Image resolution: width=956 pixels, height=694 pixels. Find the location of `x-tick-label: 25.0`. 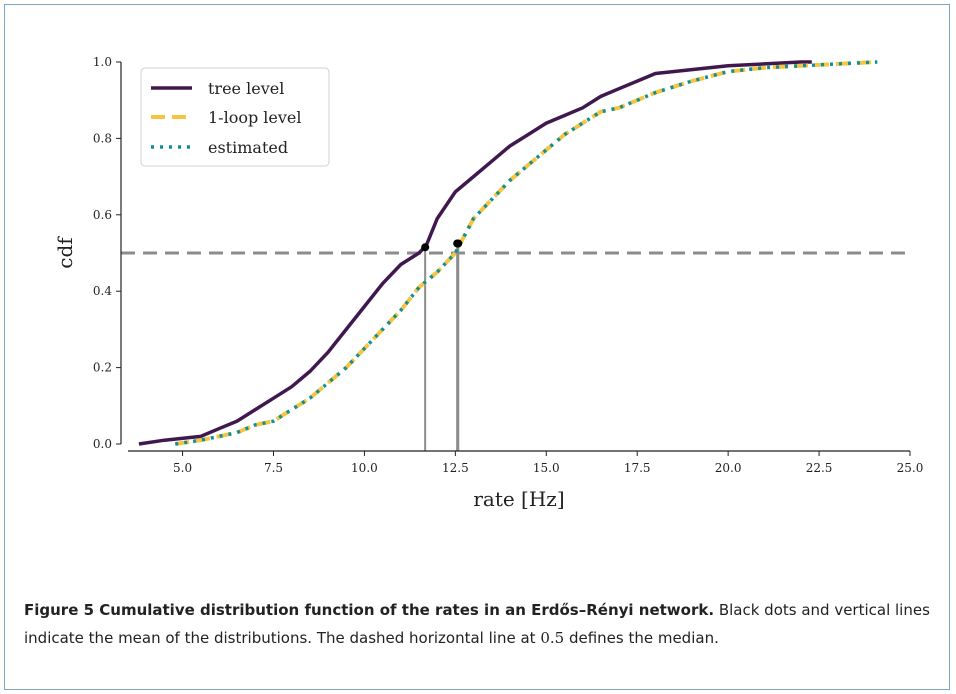

x-tick-label: 25.0 is located at coordinates (910, 468).